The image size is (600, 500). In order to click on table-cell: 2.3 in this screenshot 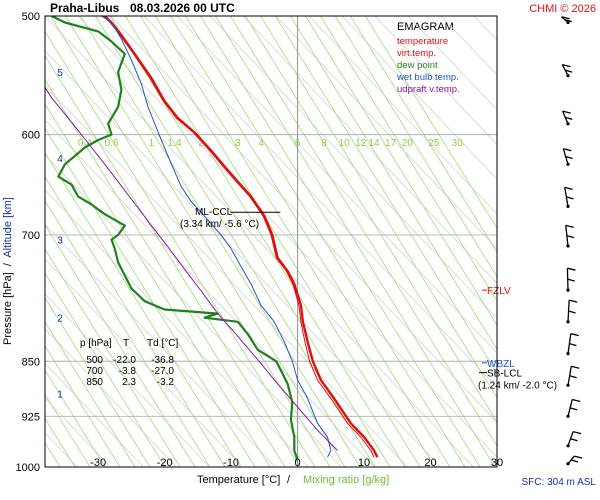, I will do `click(129, 382)`.